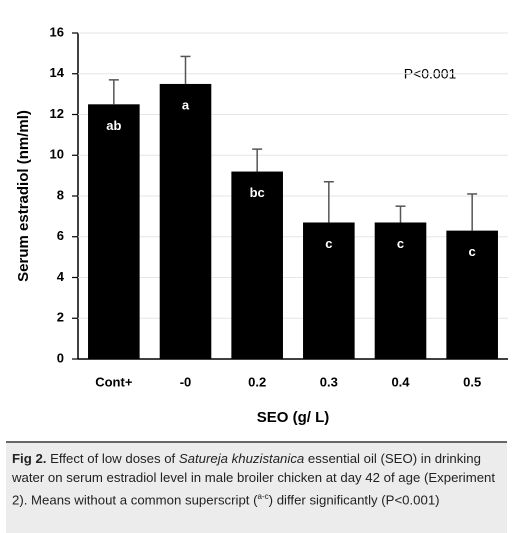 Image resolution: width=513 pixels, height=533 pixels. What do you see at coordinates (57, 31) in the screenshot?
I see `y-tick-label: 16` at bounding box center [57, 31].